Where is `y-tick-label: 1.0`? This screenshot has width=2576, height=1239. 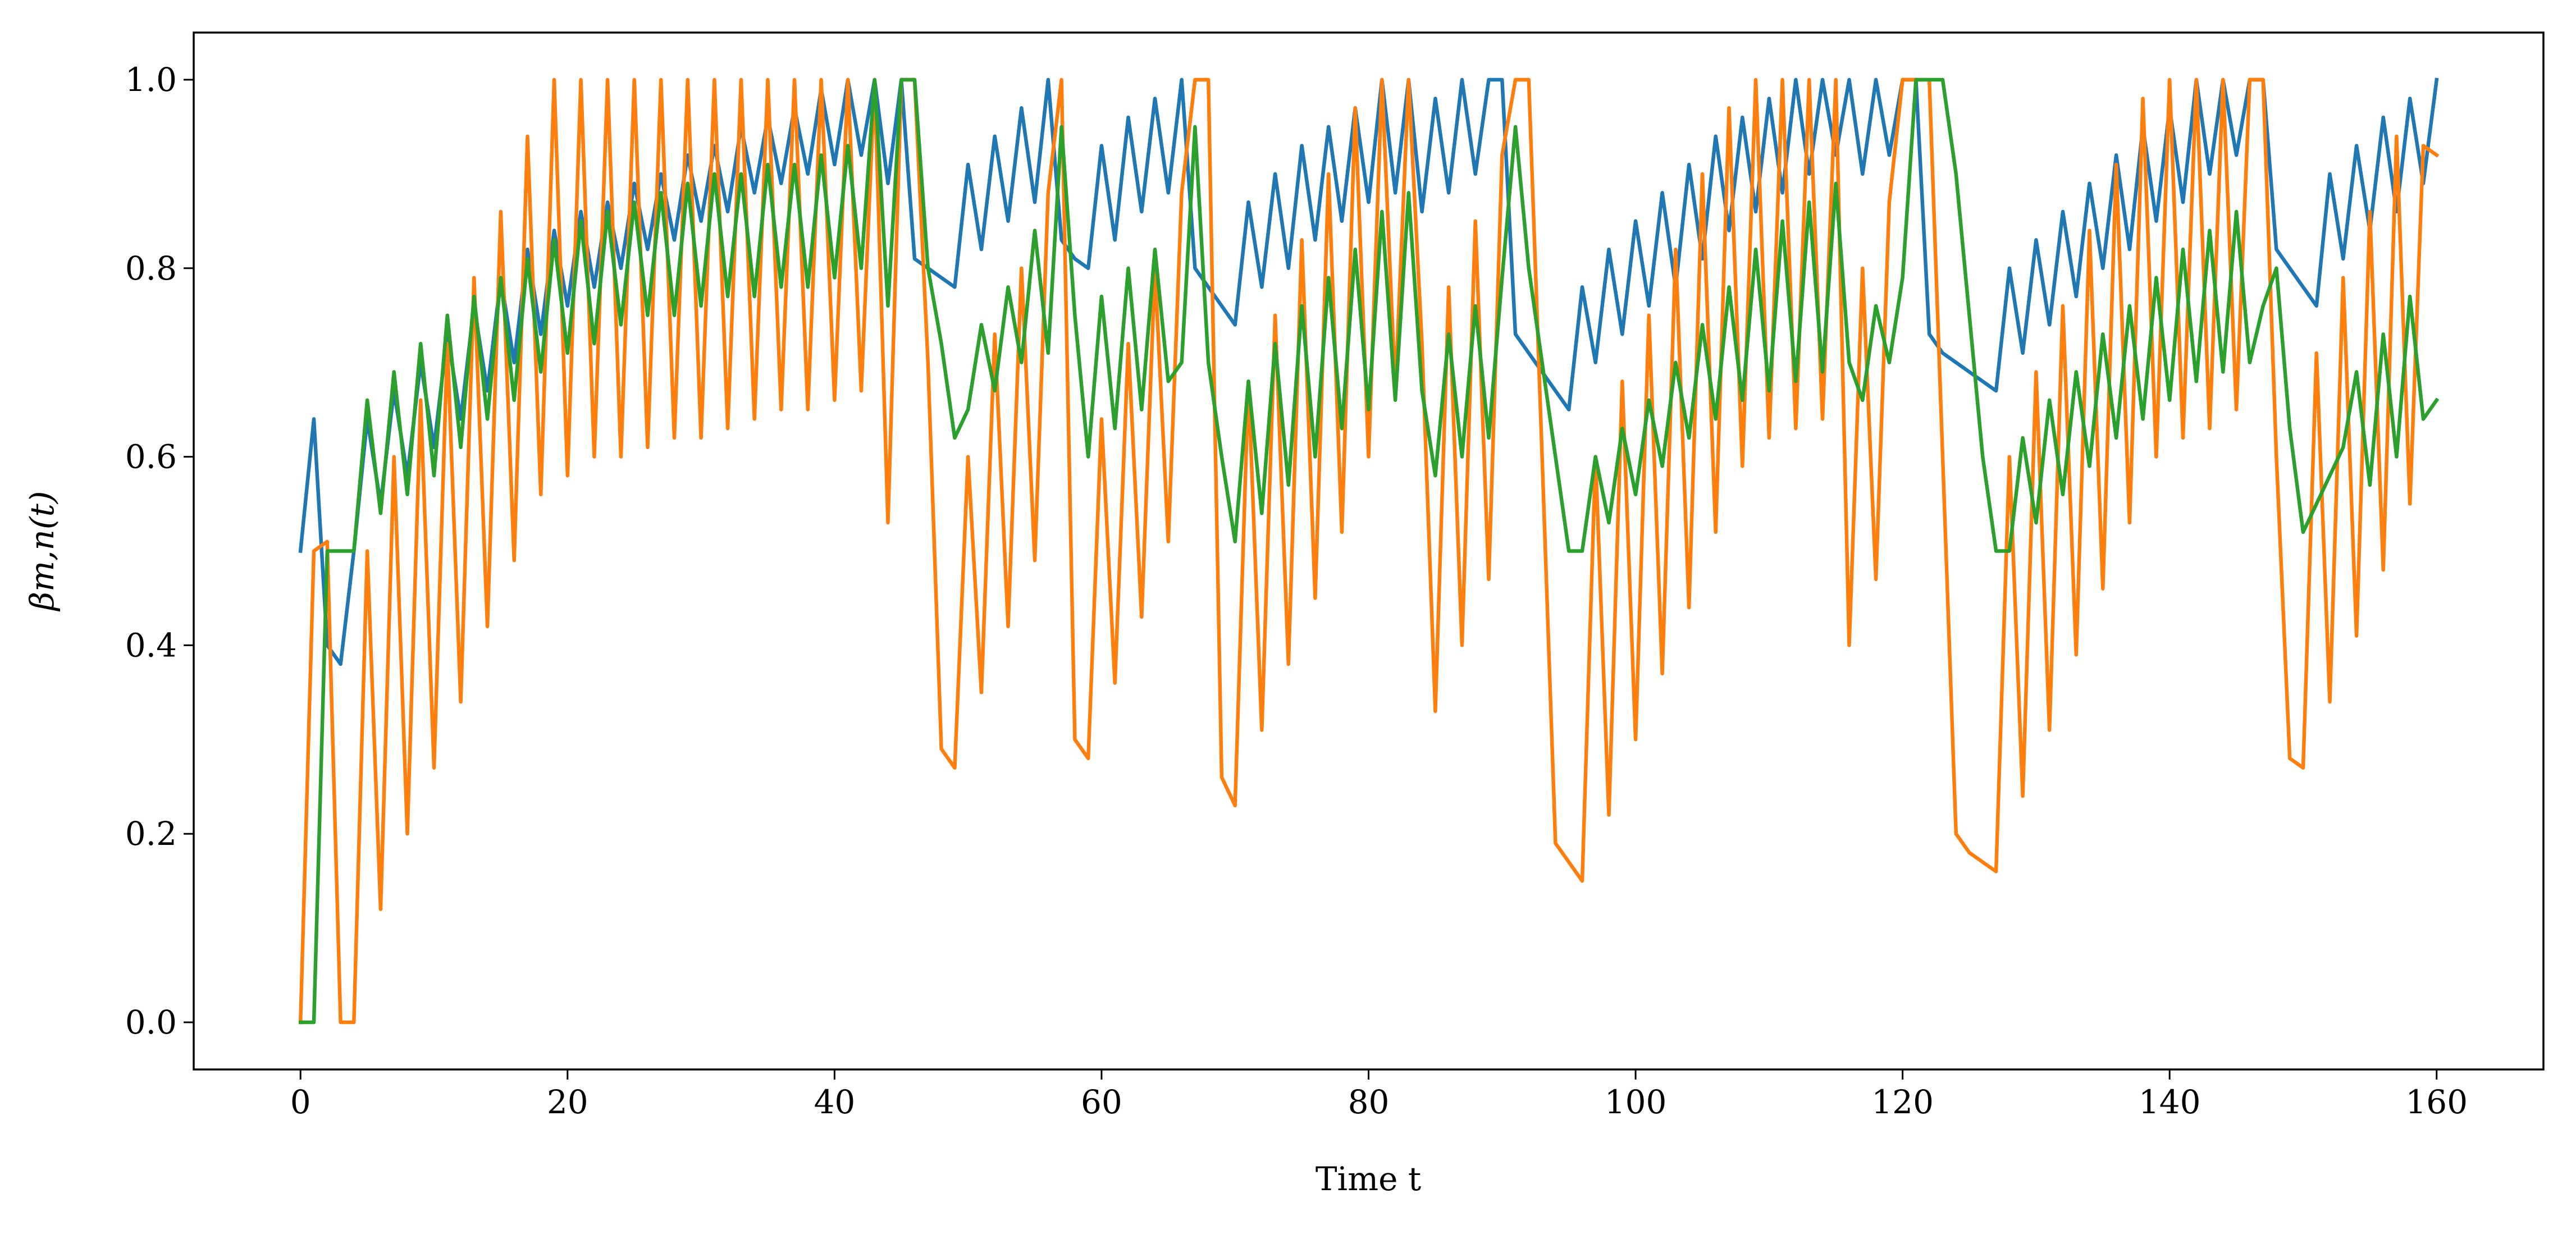
y-tick-label: 1.0 is located at coordinates (151, 80).